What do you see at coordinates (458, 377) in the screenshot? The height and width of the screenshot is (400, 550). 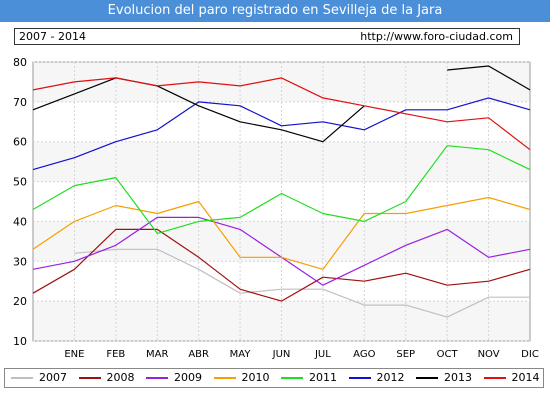 I see `legend-label: 2013` at bounding box center [458, 377].